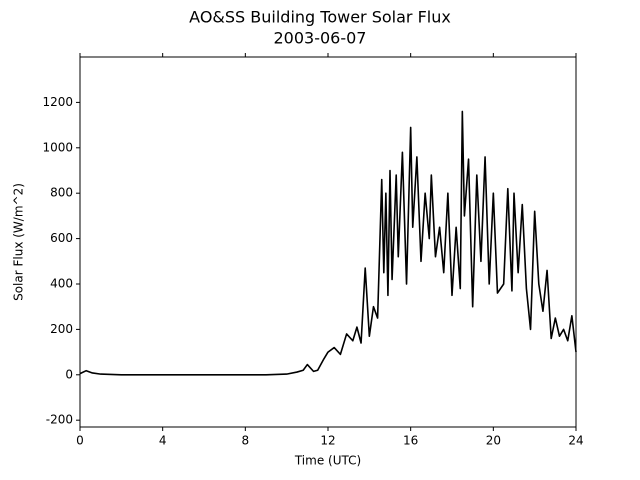 This screenshot has width=640, height=480. I want to click on x-tick-label: 8, so click(246, 441).